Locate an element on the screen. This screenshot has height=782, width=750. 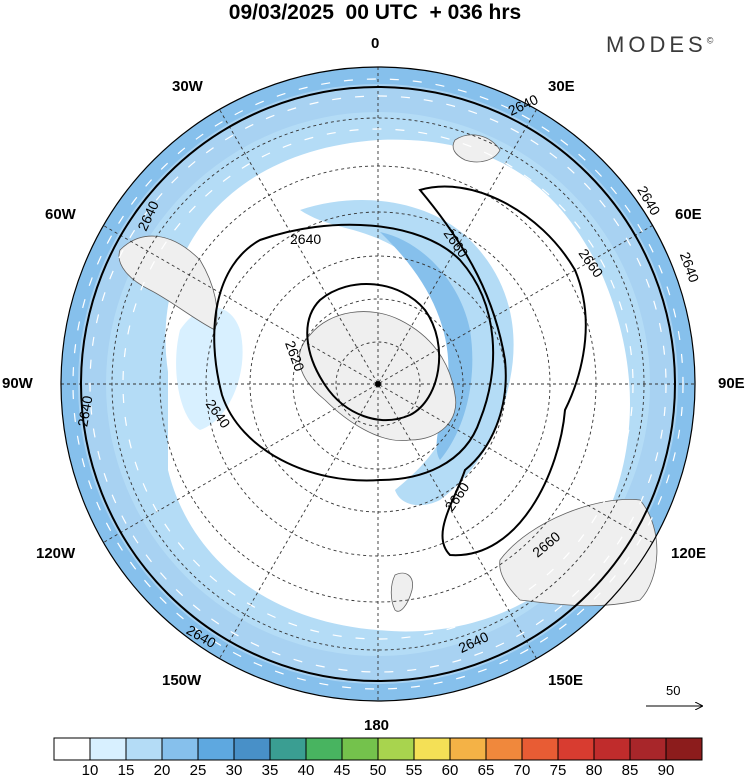
brand-logo: MODES© is located at coordinates (659, 45).